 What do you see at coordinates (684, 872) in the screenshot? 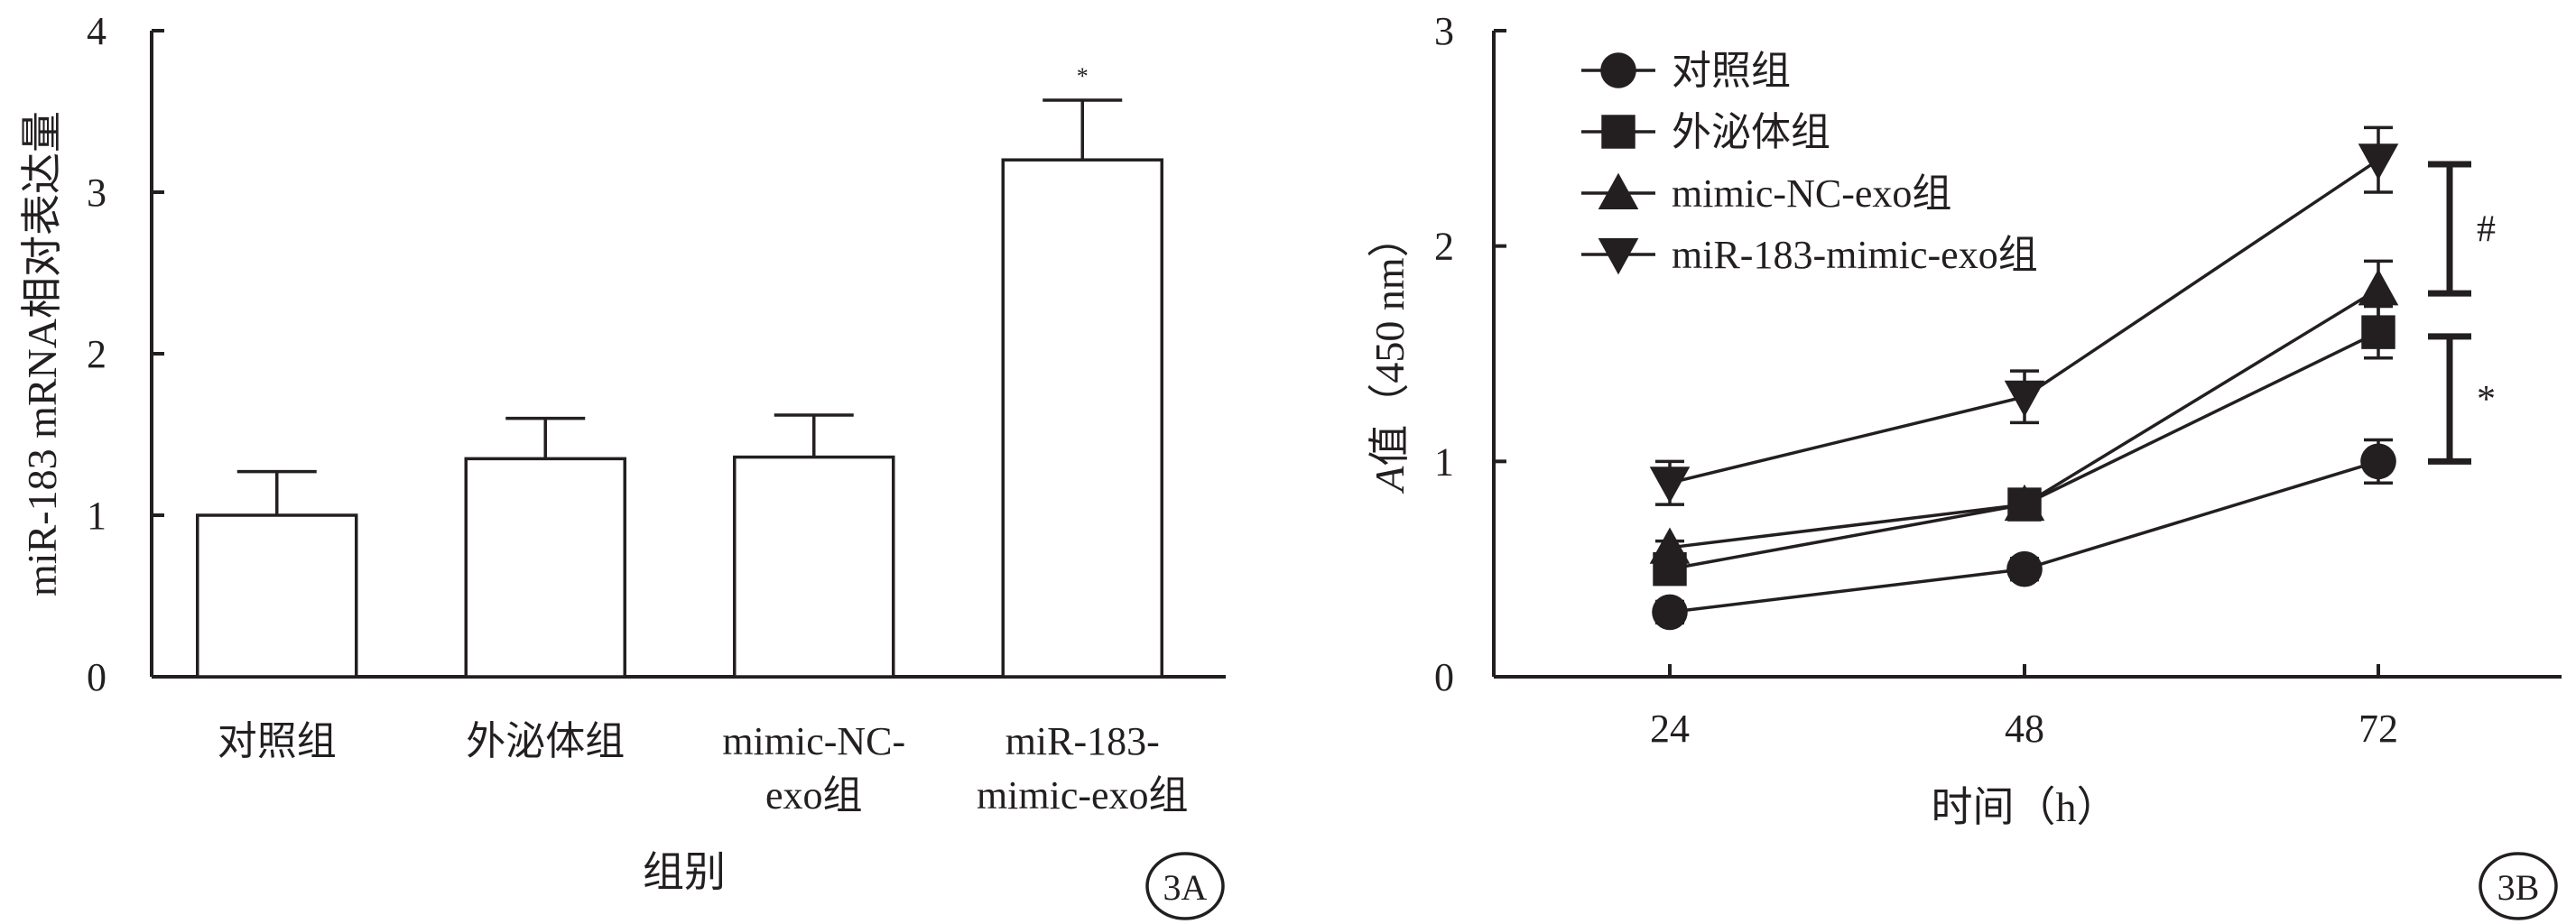
I see `x-axis-title: 组别` at bounding box center [684, 872].